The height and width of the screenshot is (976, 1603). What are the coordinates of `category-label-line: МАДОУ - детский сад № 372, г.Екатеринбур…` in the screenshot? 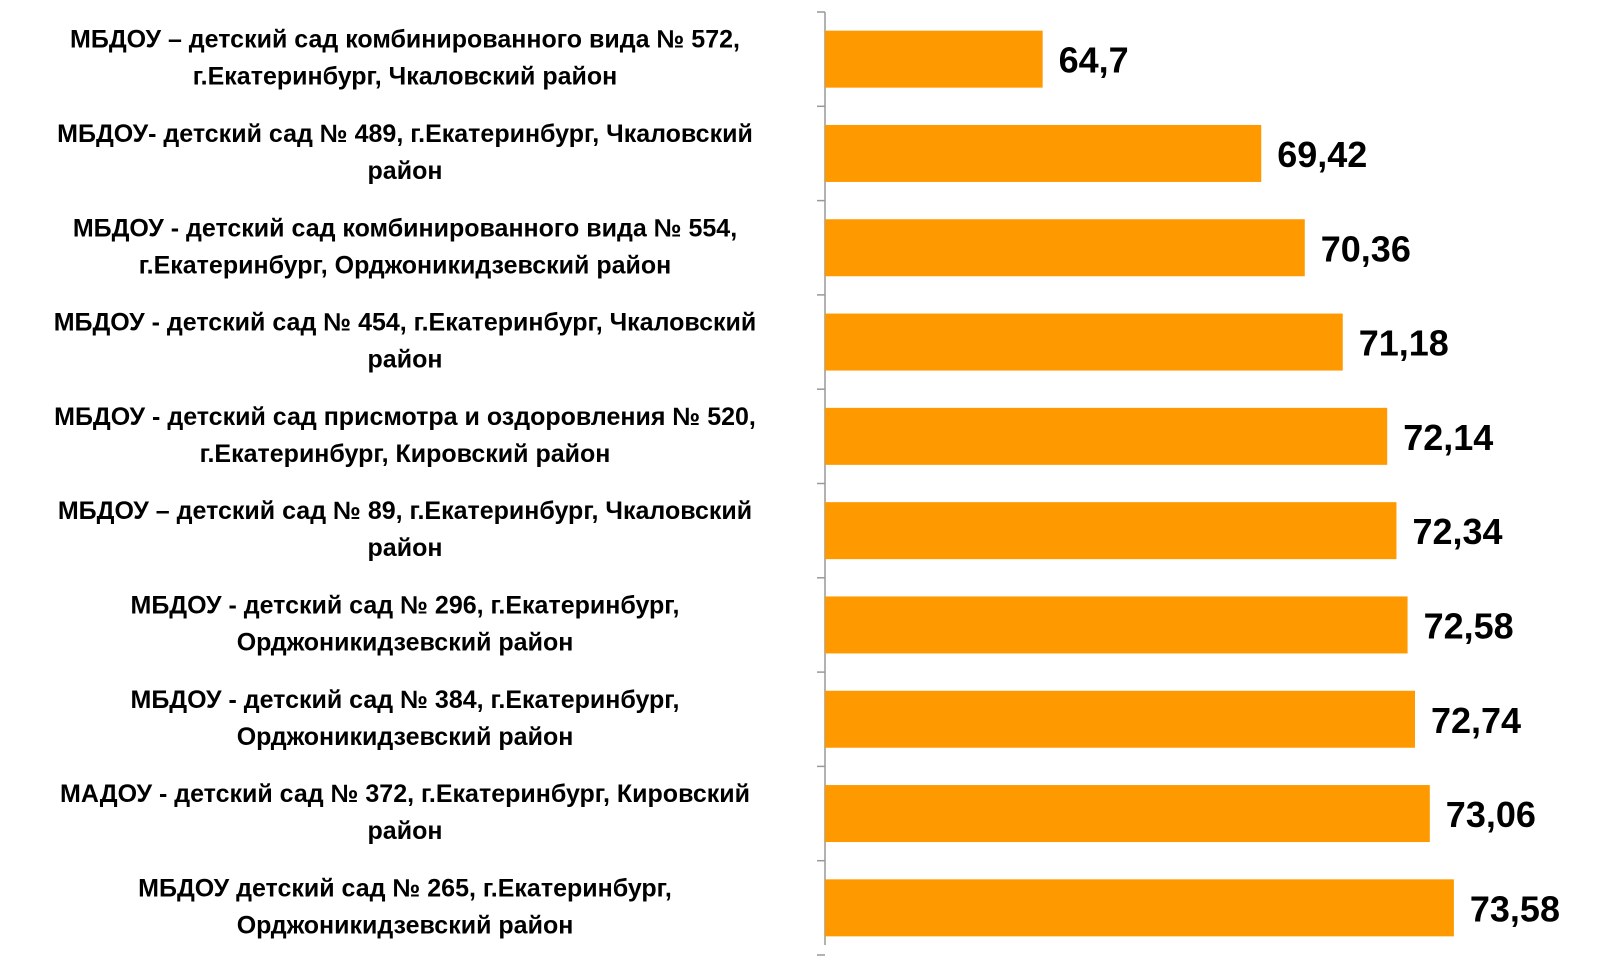 It's located at (405, 794).